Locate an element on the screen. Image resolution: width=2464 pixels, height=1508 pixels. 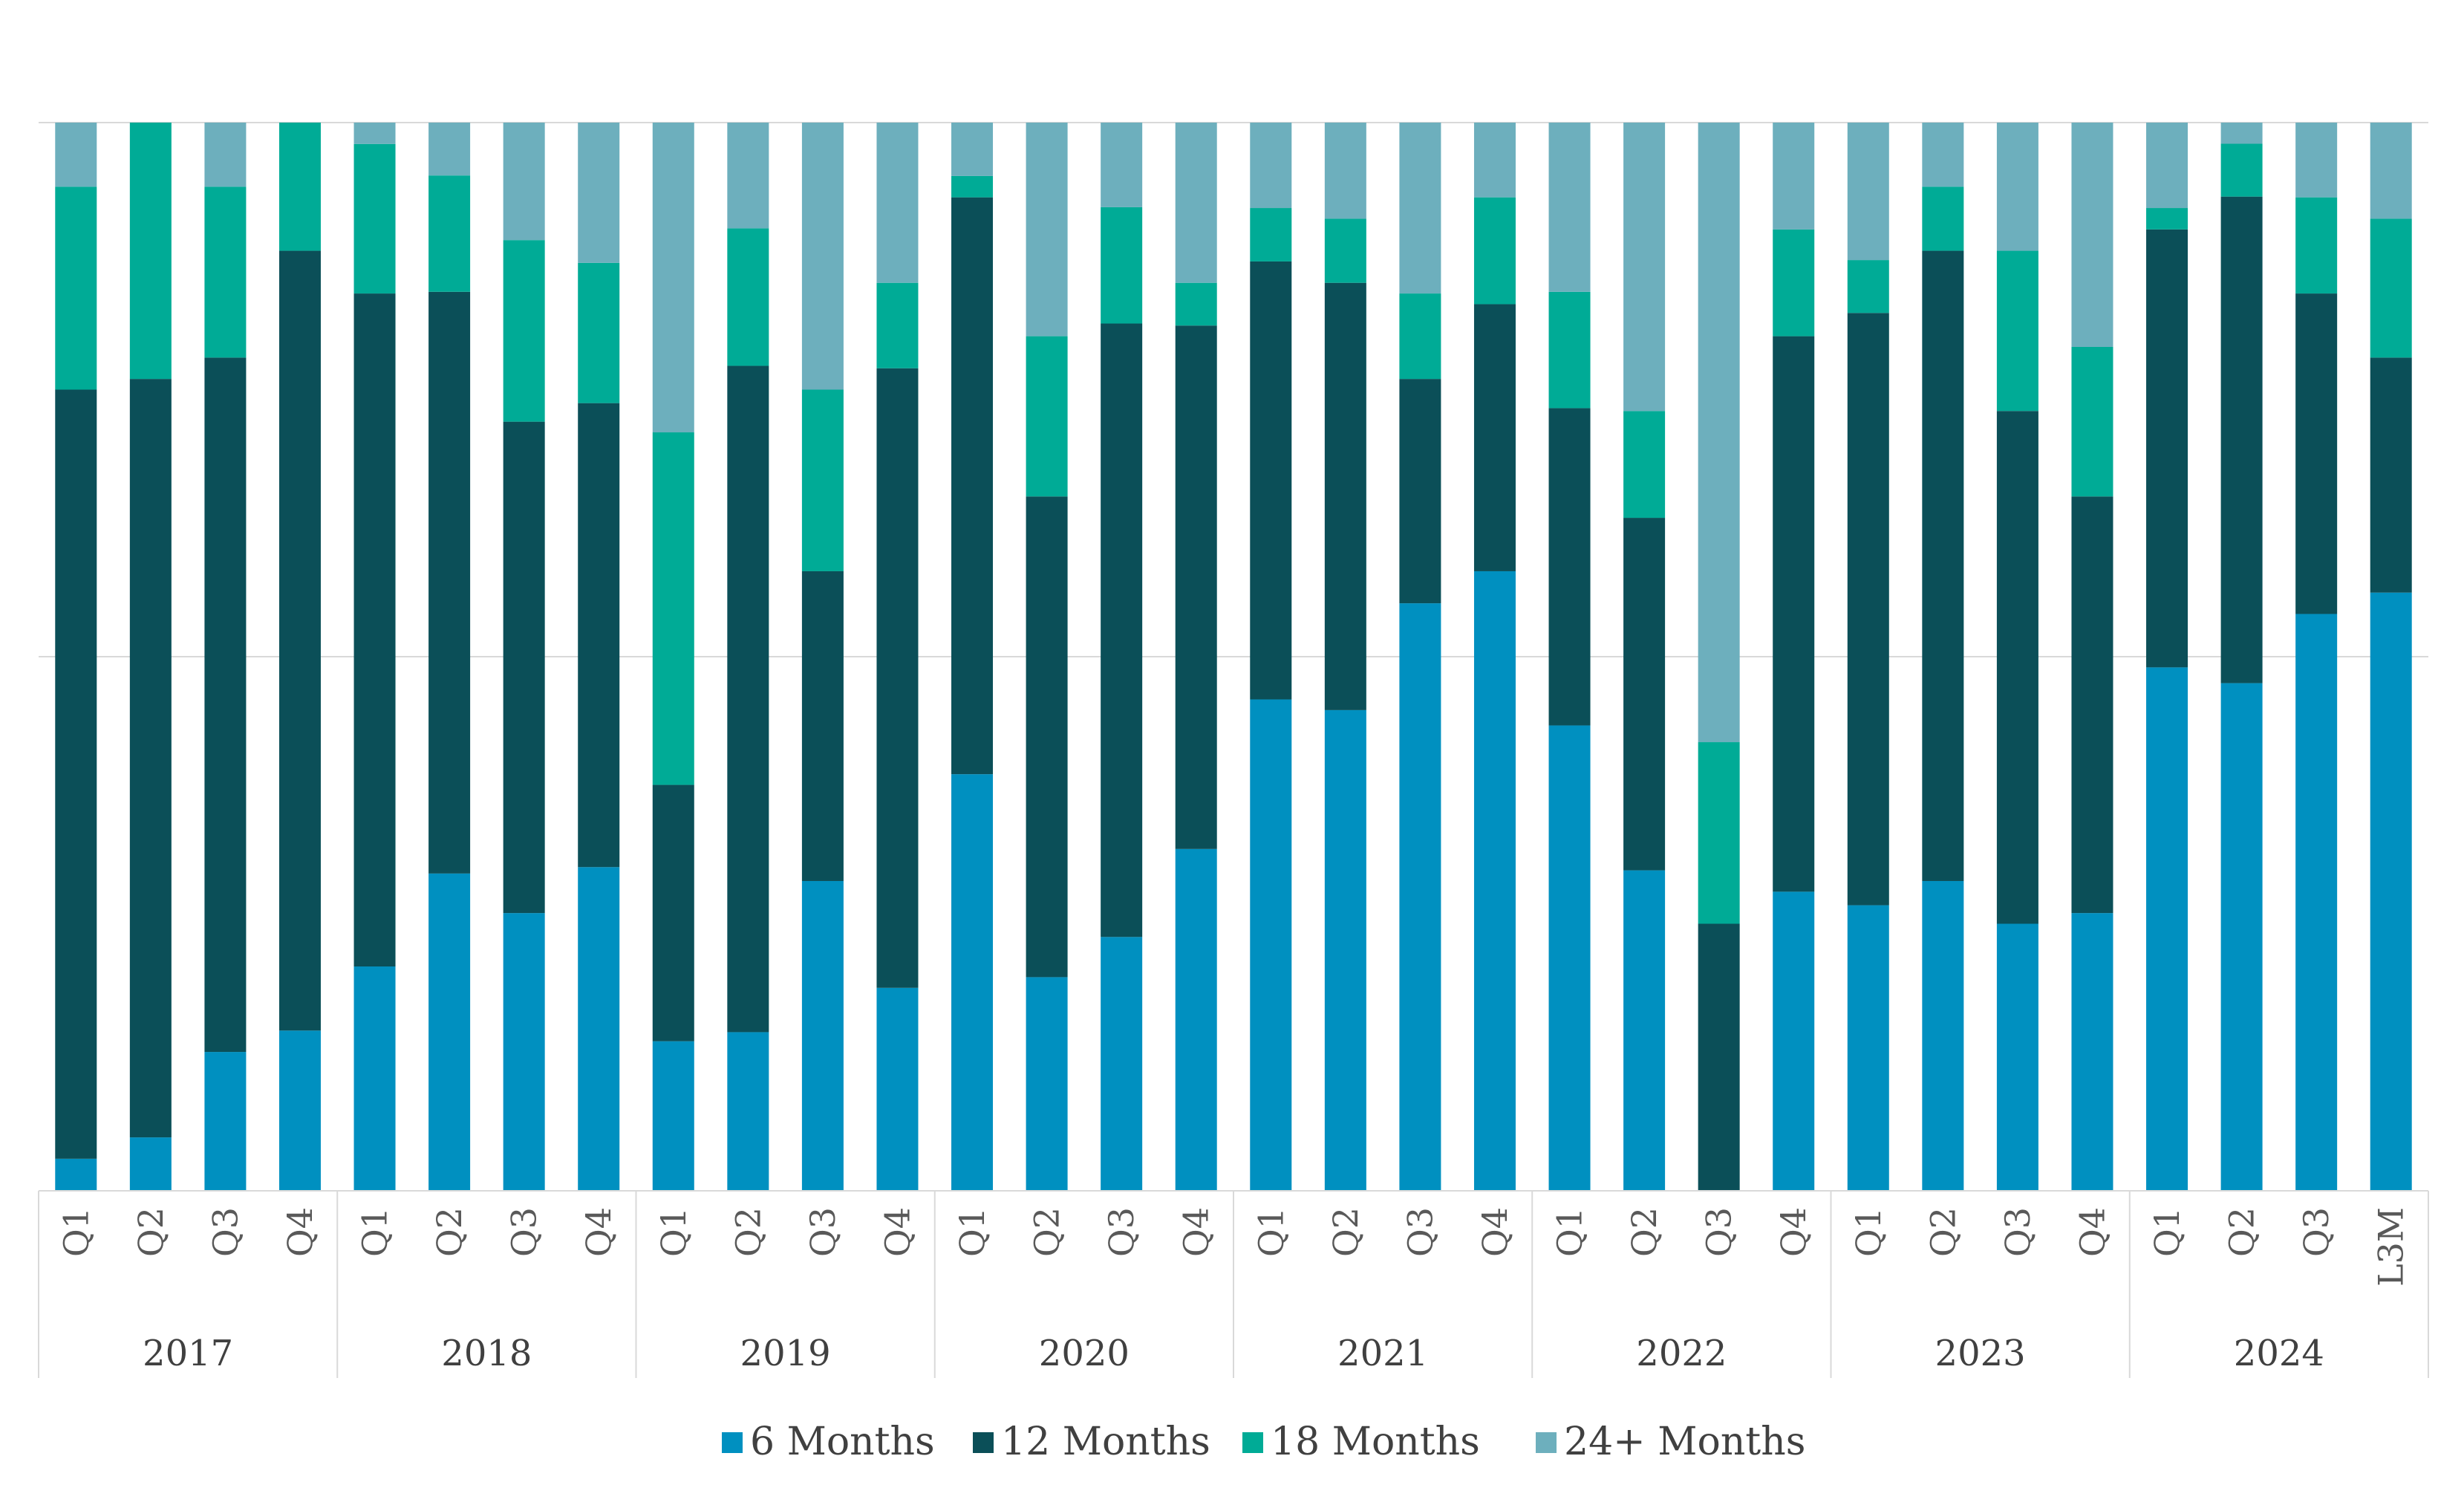
x-group-label: 2020 is located at coordinates (1084, 1354).